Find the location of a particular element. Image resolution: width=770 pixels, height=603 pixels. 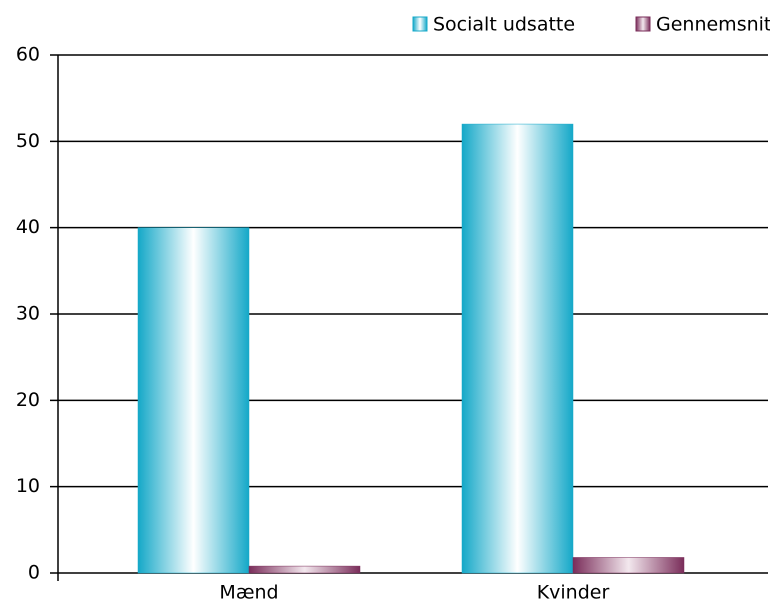

y-tick-label: 60 is located at coordinates (28, 55).